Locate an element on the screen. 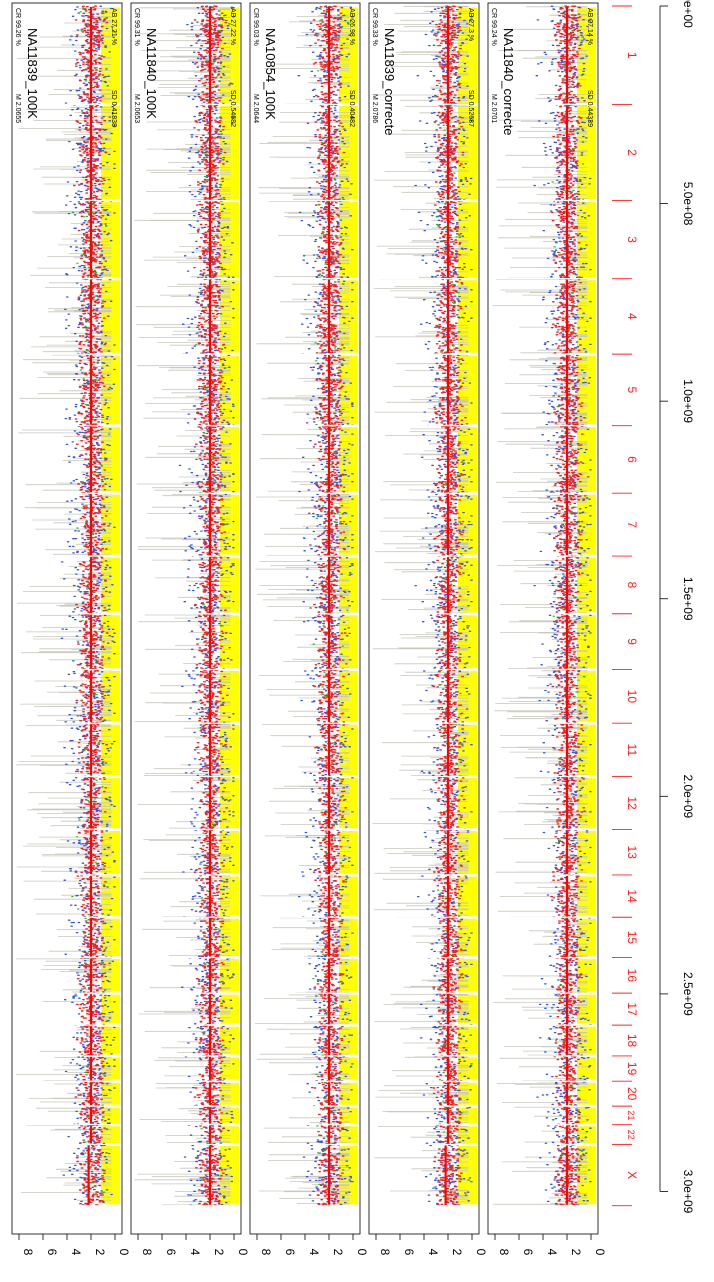 The image size is (714, 1282). panel-sample-name: NA11840_100K is located at coordinates (151, 73).